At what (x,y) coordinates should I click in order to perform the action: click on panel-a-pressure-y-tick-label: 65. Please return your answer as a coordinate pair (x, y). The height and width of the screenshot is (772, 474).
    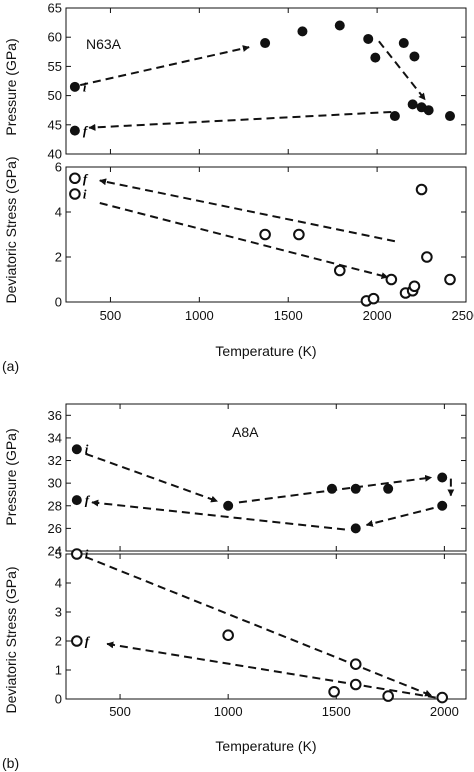
    Looking at the image, I should click on (55, 8).